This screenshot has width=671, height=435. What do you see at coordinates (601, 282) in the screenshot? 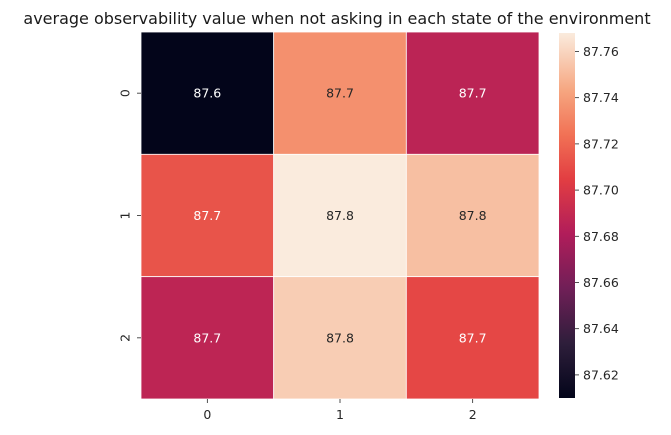
I see `colorbar-tick-label-2: 87.66` at bounding box center [601, 282].